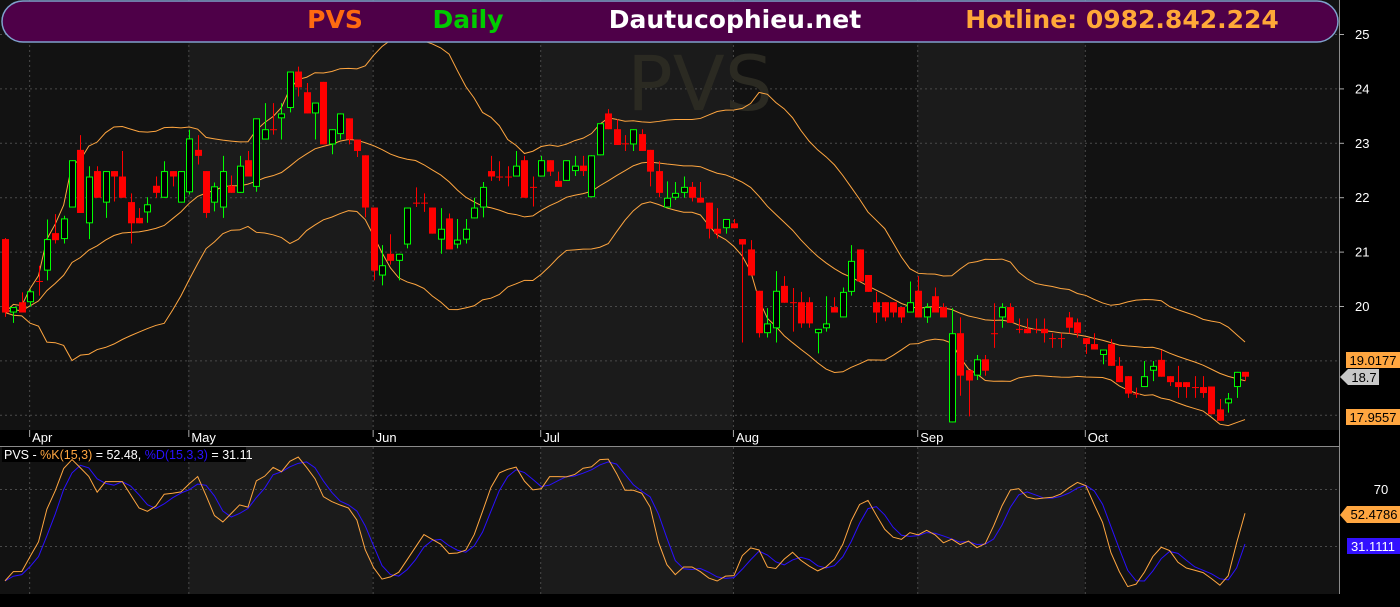  What do you see at coordinates (22, 455) in the screenshot?
I see `legend-prefix: PVS -` at bounding box center [22, 455].